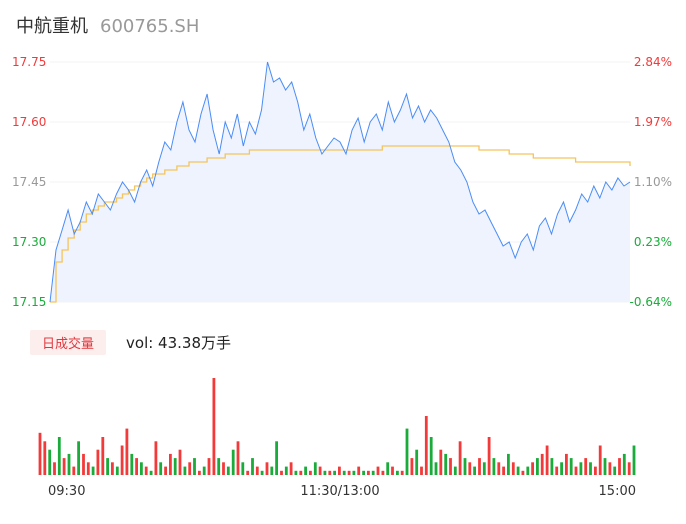  I want to click on right-tick-label: -0.64%, so click(651, 302).